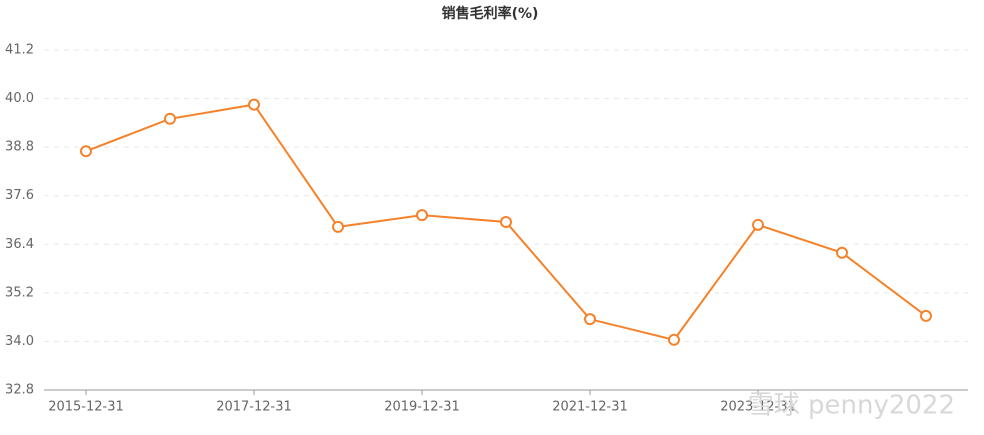  I want to click on y-tick-label: 41.2, so click(19, 50).